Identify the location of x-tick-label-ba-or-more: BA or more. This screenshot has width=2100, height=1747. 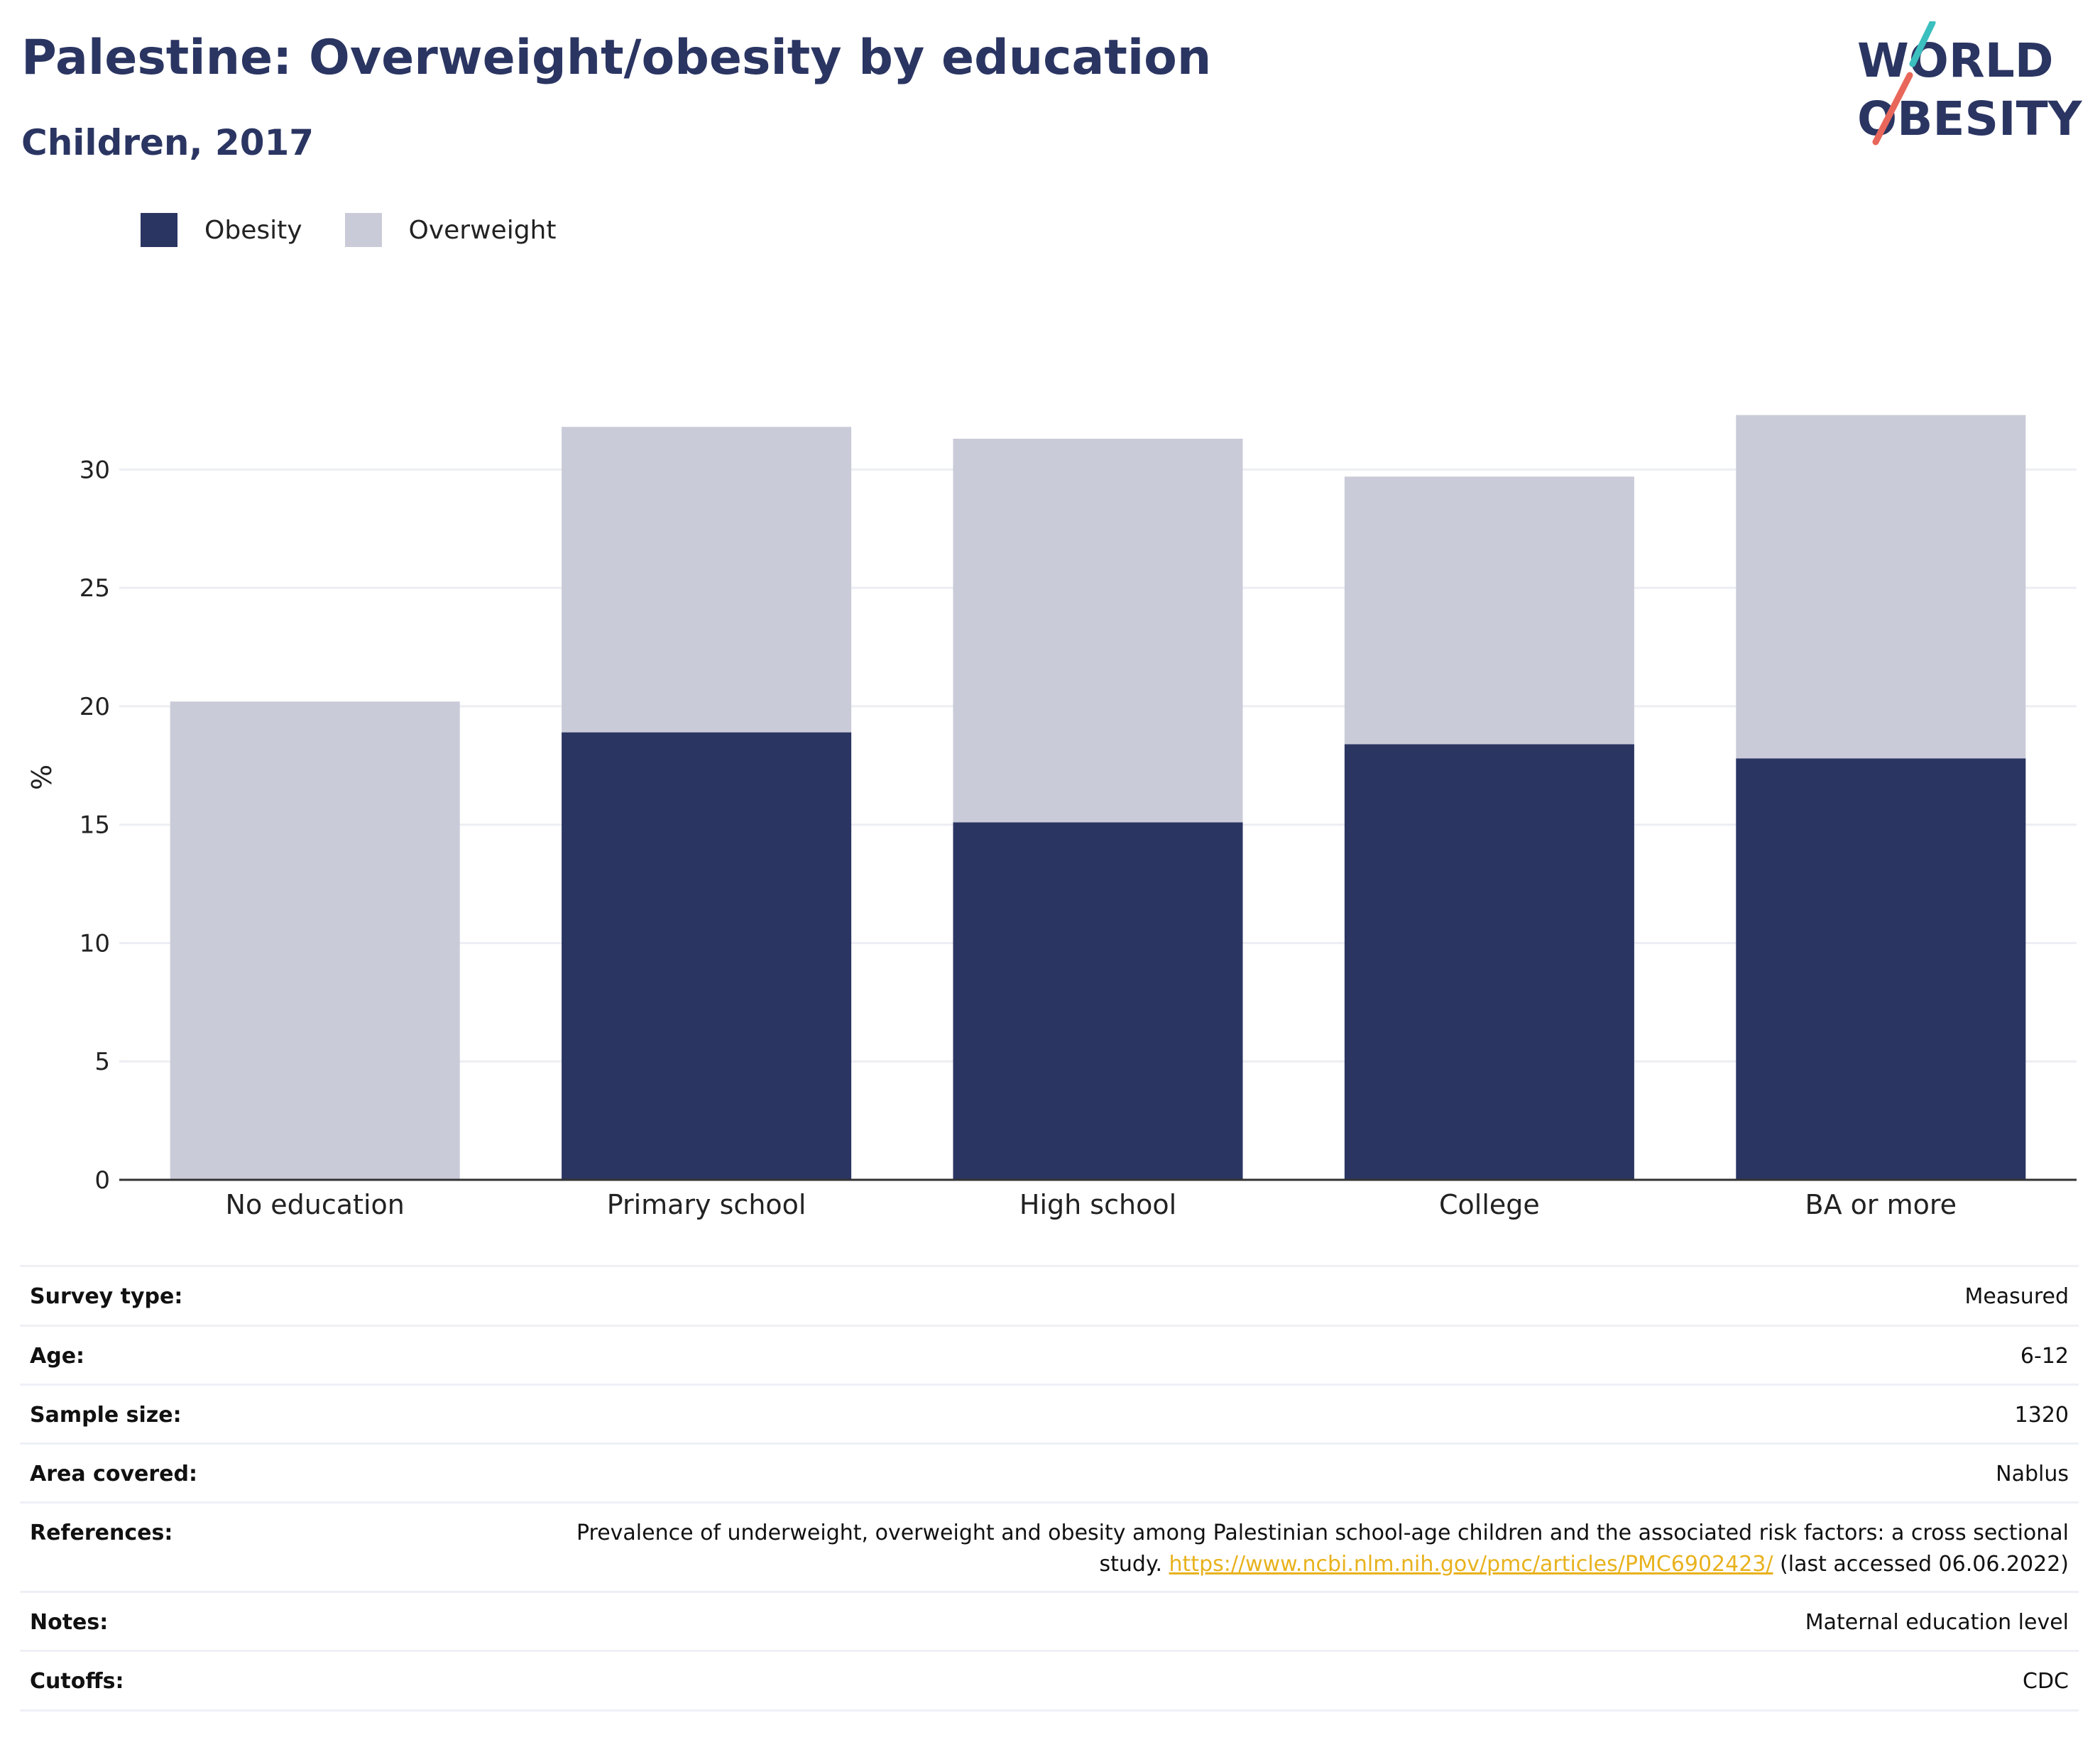
(1881, 1204).